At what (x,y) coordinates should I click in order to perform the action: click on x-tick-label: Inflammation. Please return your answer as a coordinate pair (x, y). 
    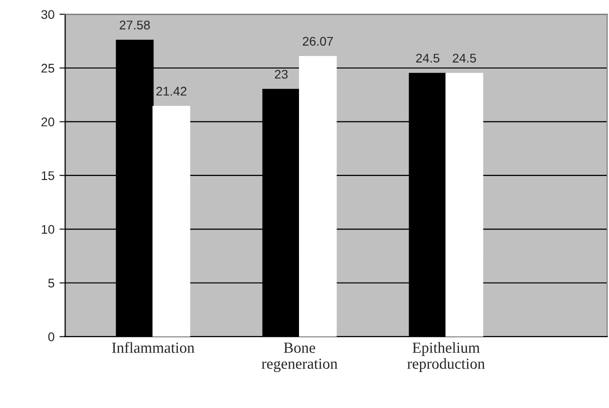
    Looking at the image, I should click on (153, 347).